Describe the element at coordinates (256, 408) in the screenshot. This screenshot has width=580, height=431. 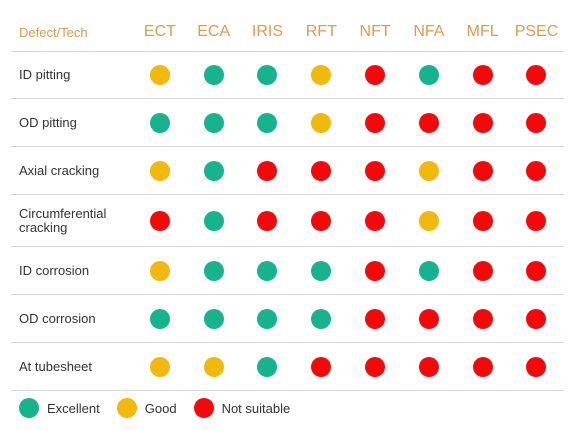
I see `legend-label: Not suitable` at that location.